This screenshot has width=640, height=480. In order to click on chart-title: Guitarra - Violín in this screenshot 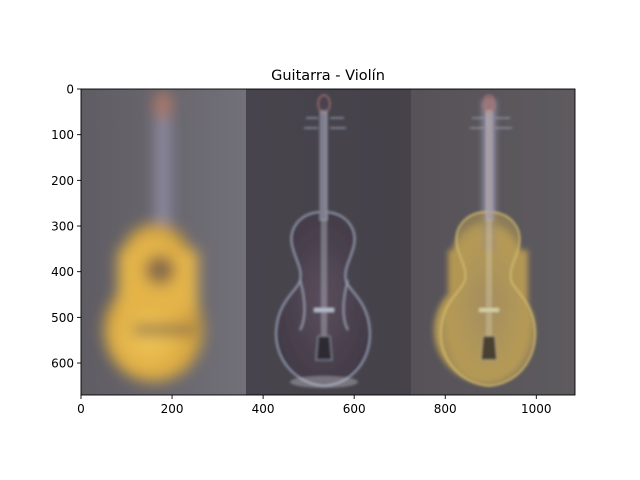, I will do `click(328, 76)`.